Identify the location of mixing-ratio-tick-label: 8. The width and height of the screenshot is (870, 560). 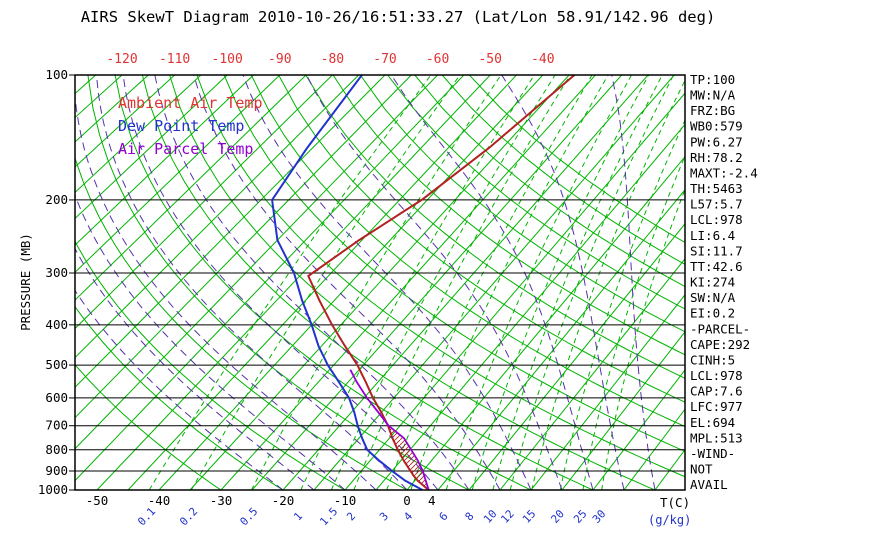
(470, 517).